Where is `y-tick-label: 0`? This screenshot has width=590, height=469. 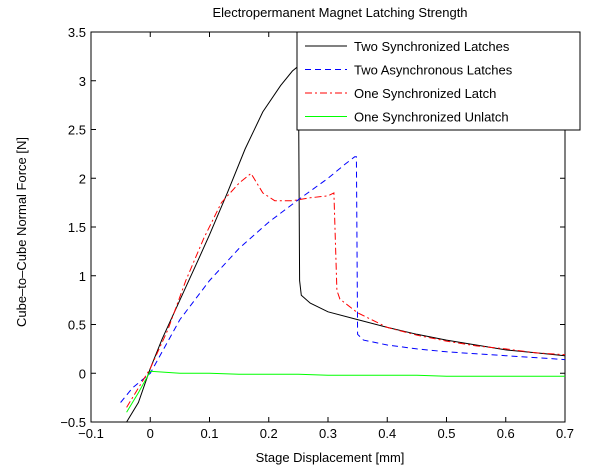
y-tick-label: 0 is located at coordinates (82, 373).